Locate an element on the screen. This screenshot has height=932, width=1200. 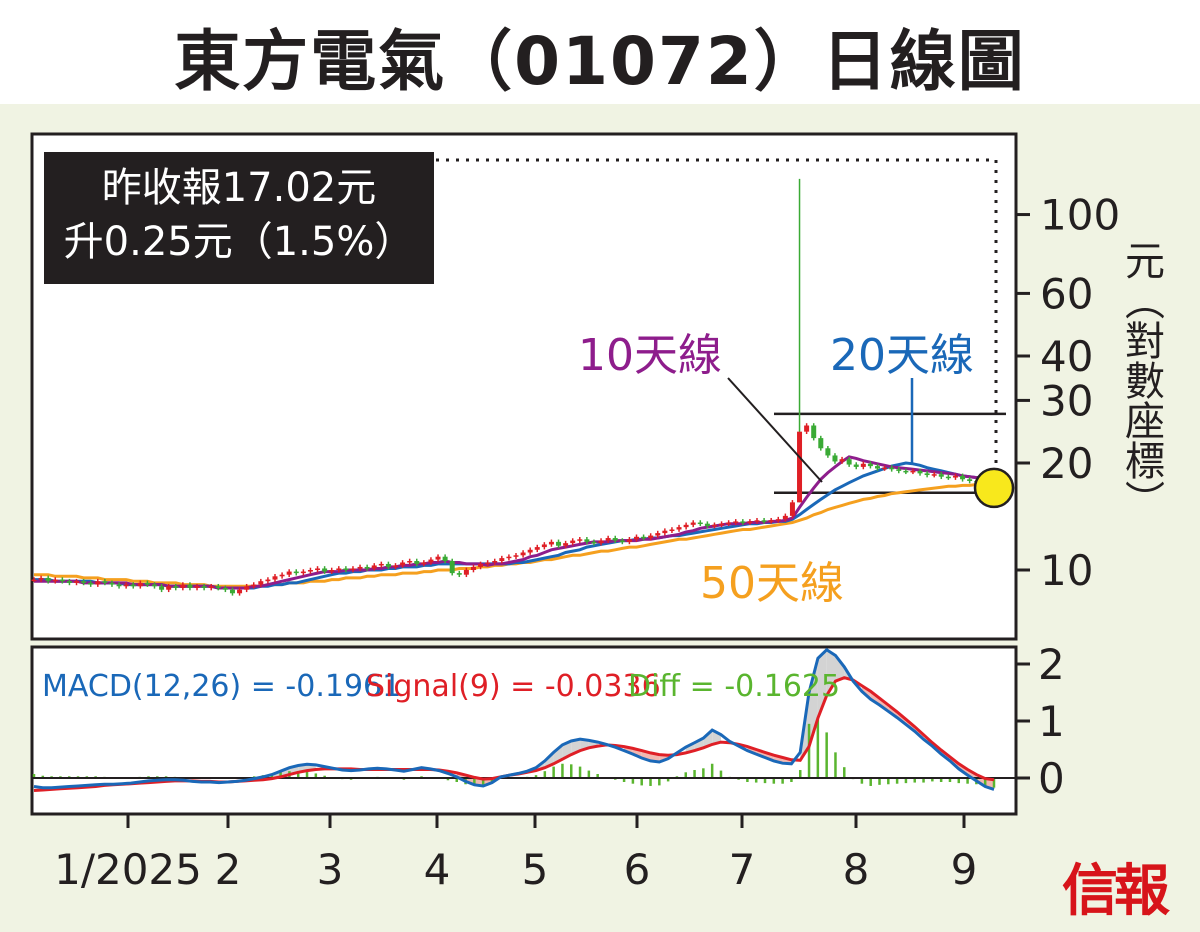
chart-title: 東方電氣（01072）日線圖 is located at coordinates (600, 61).